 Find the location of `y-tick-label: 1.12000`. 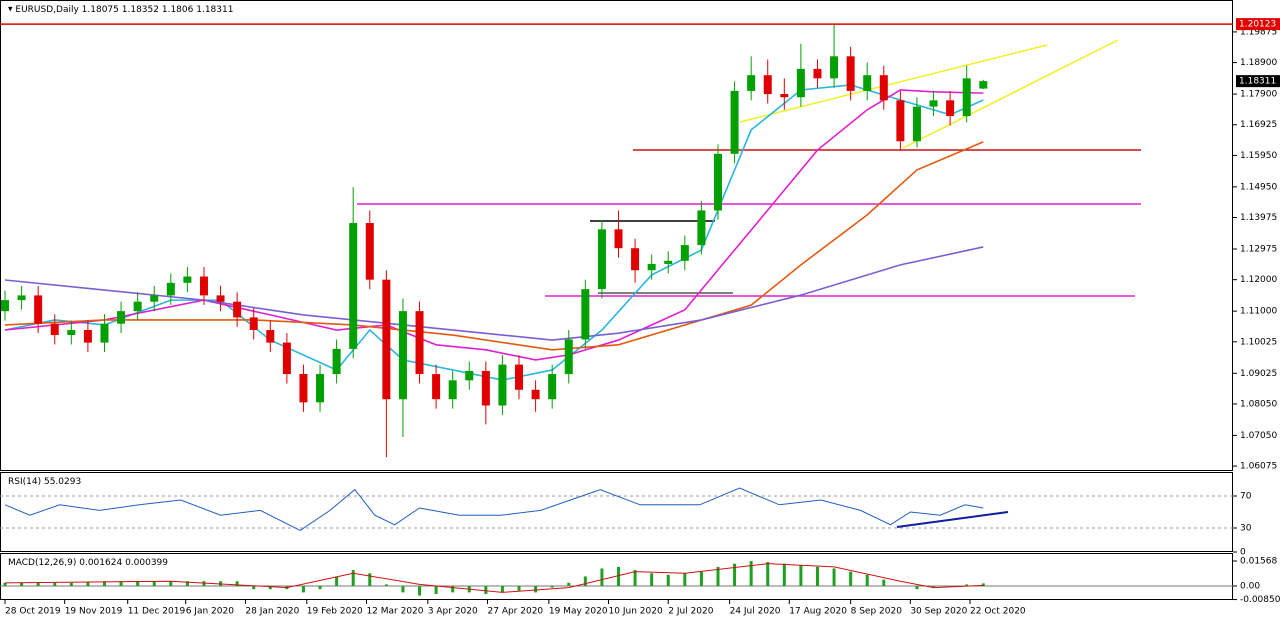

y-tick-label: 1.12000 is located at coordinates (1258, 280).